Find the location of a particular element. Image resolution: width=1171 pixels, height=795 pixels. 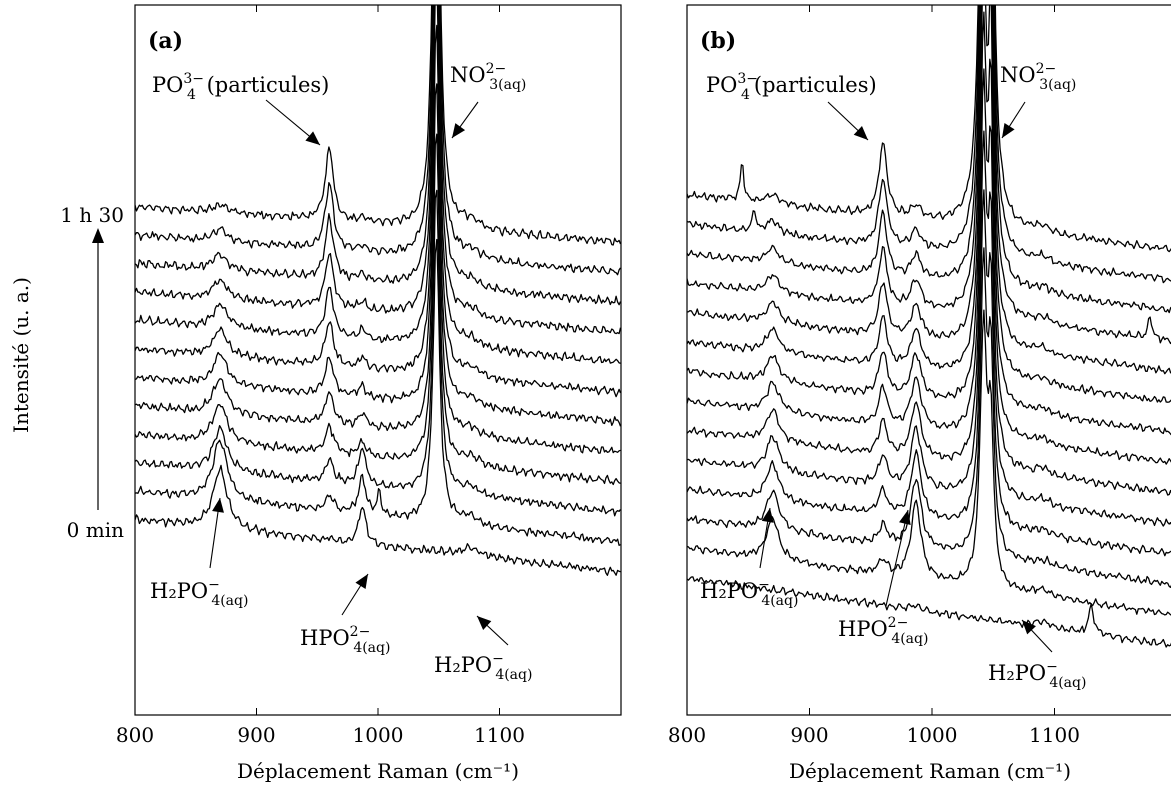

annotation-a-3: H₂PO− 4(aq) is located at coordinates (199, 593).